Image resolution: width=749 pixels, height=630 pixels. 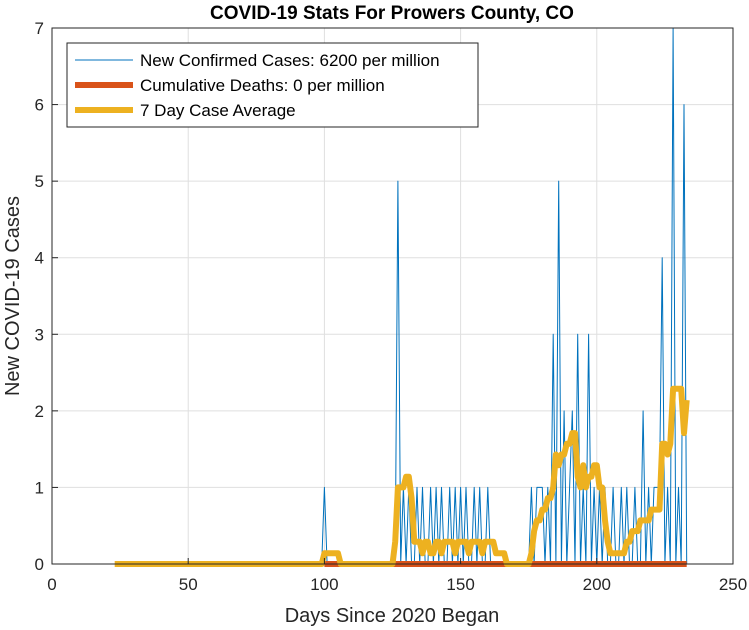 I want to click on legend-entry-new-cases-label: New Confirmed Cases: 6200 per million, so click(x=290, y=60).